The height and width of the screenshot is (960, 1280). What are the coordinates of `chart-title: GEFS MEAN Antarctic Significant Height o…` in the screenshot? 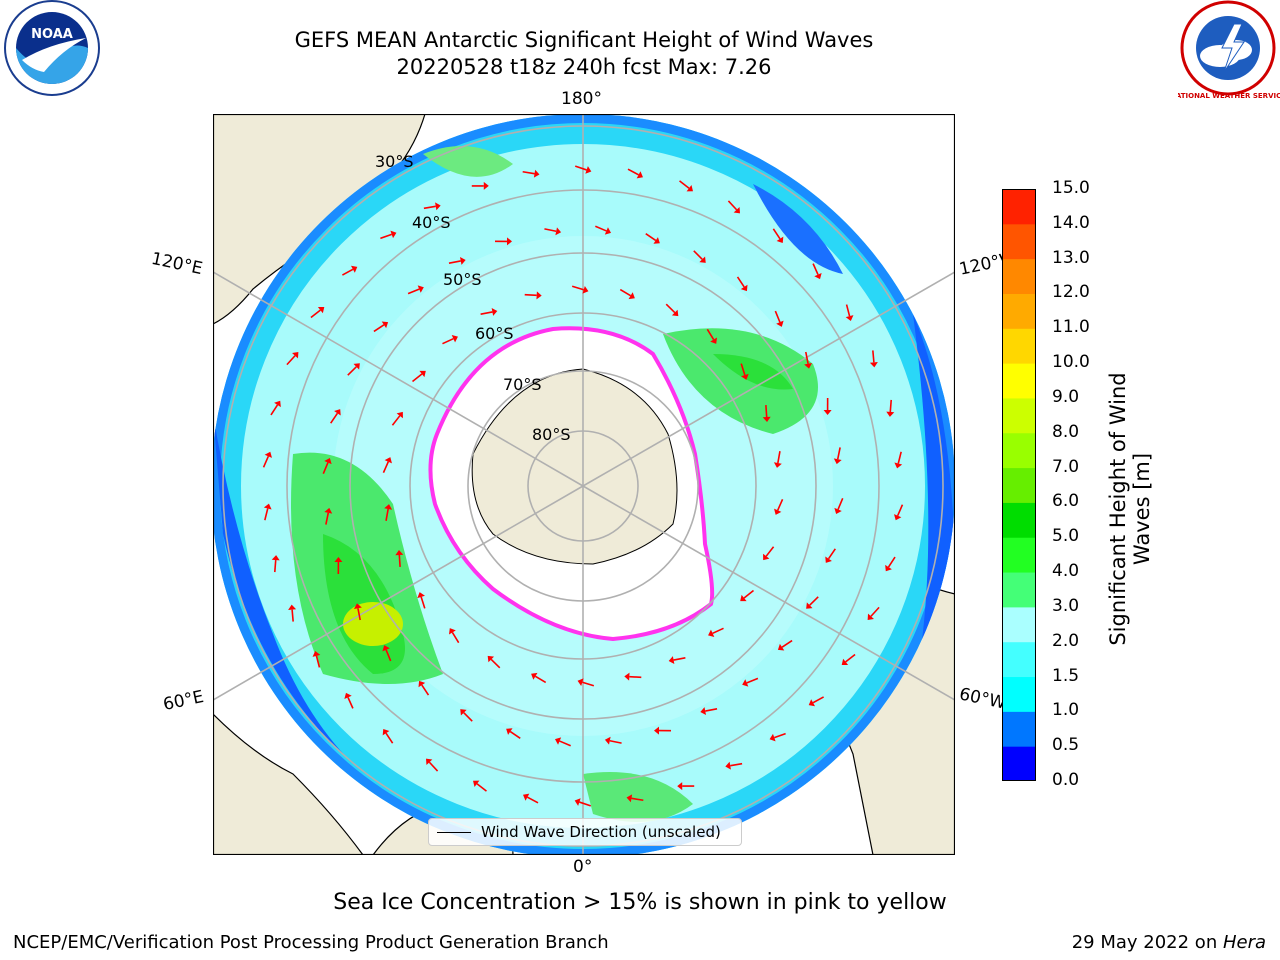 It's located at (584, 40).